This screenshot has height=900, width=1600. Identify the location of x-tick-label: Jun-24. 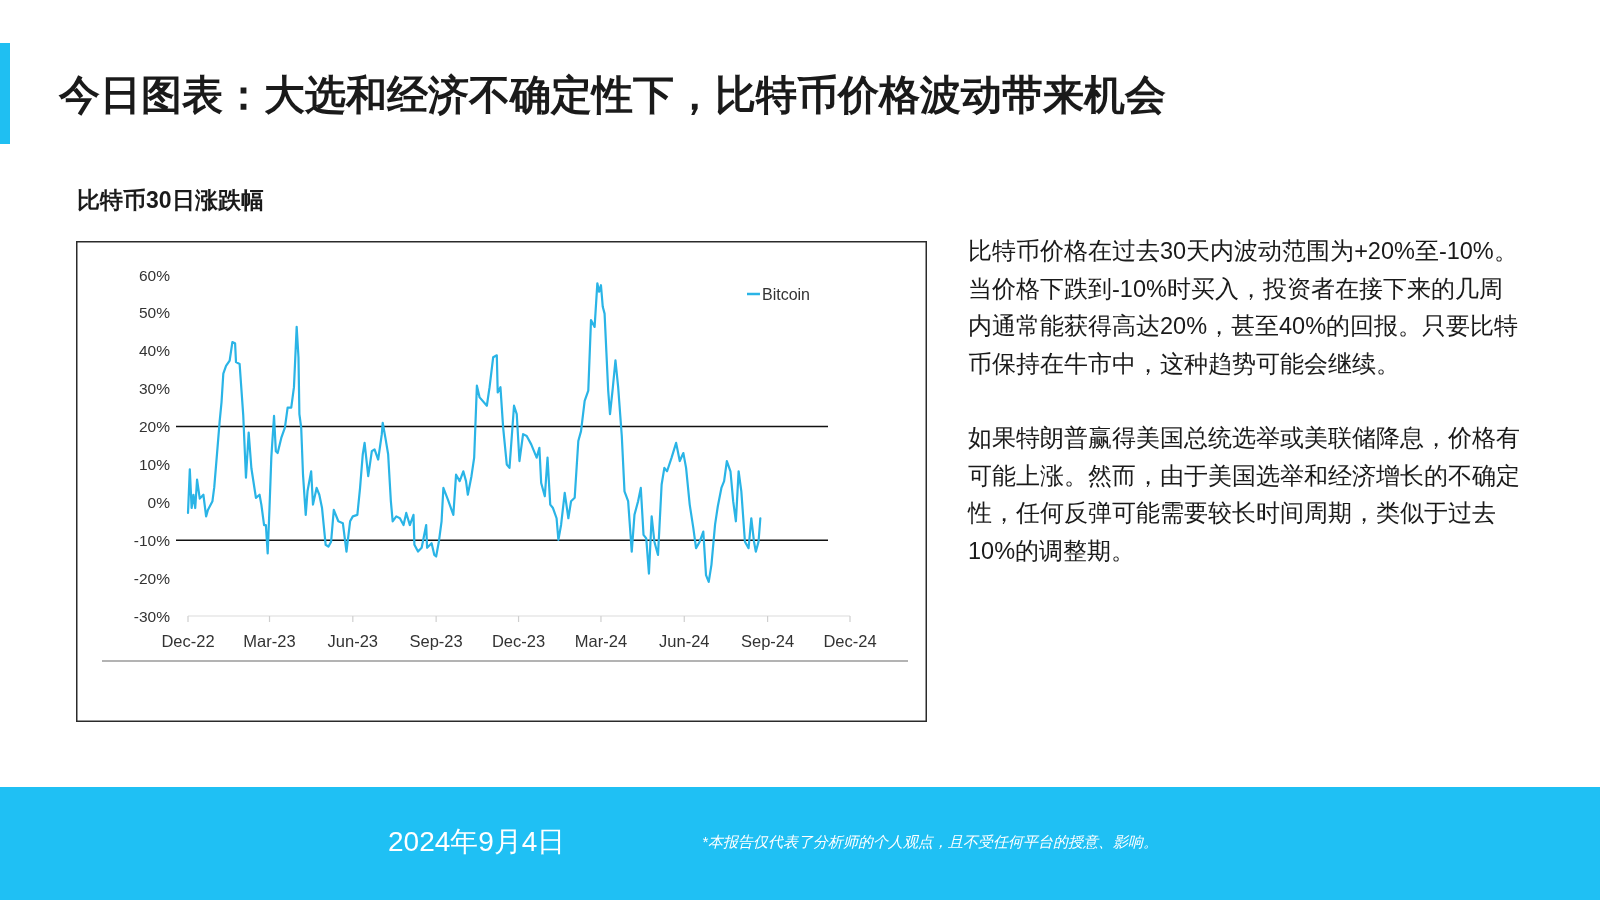
(684, 641).